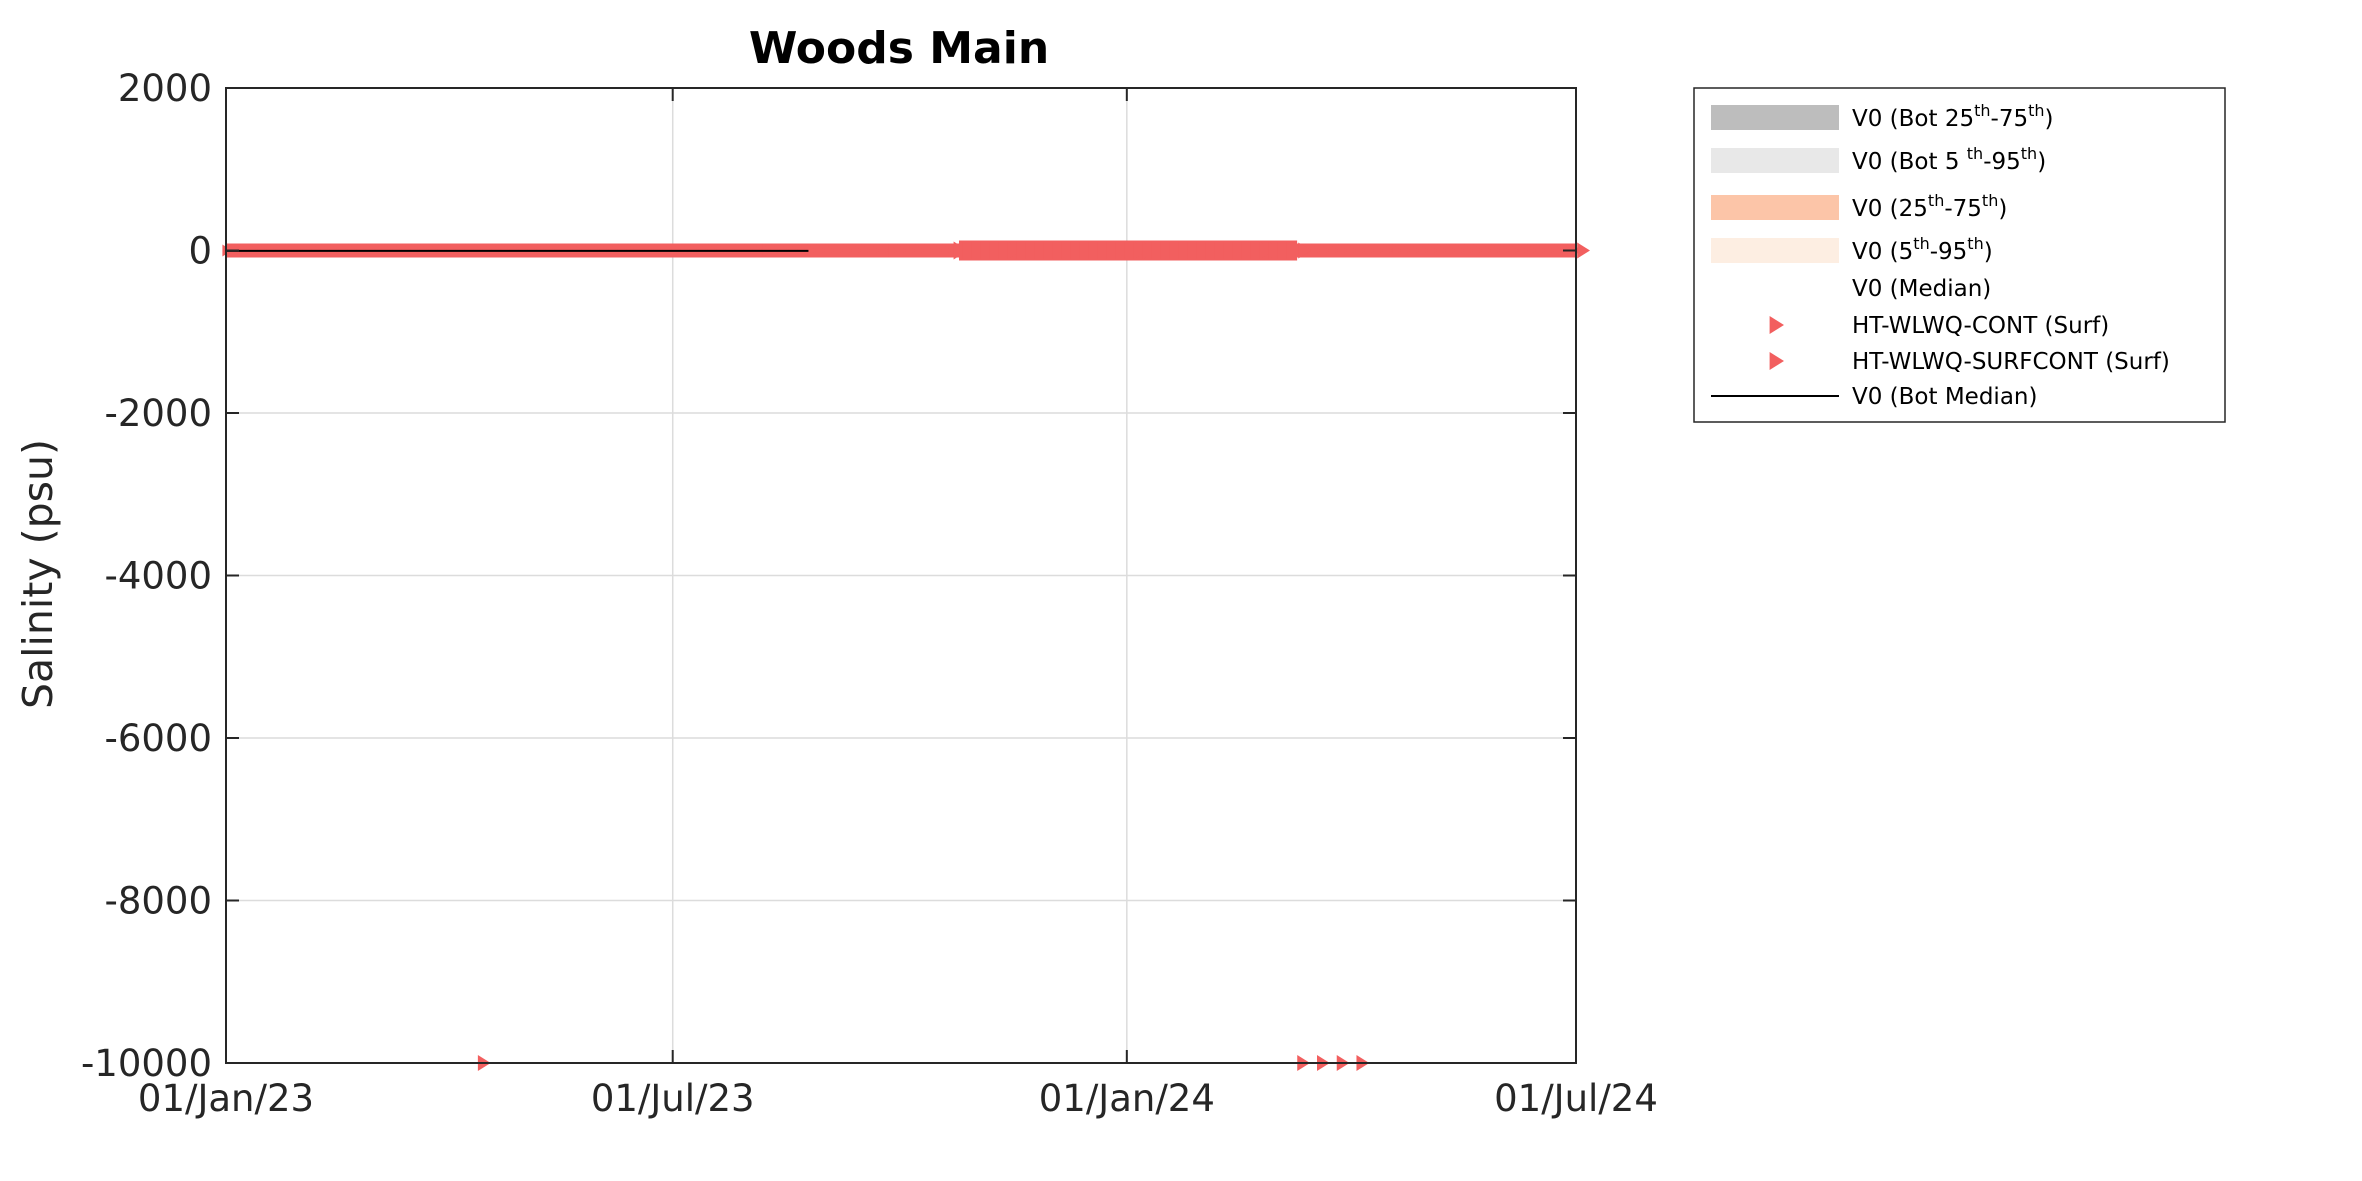 Image resolution: width=2362 pixels, height=1181 pixels. Describe the element at coordinates (1576, 1098) in the screenshot. I see `x-tick-label: 01/Jul/24` at that location.